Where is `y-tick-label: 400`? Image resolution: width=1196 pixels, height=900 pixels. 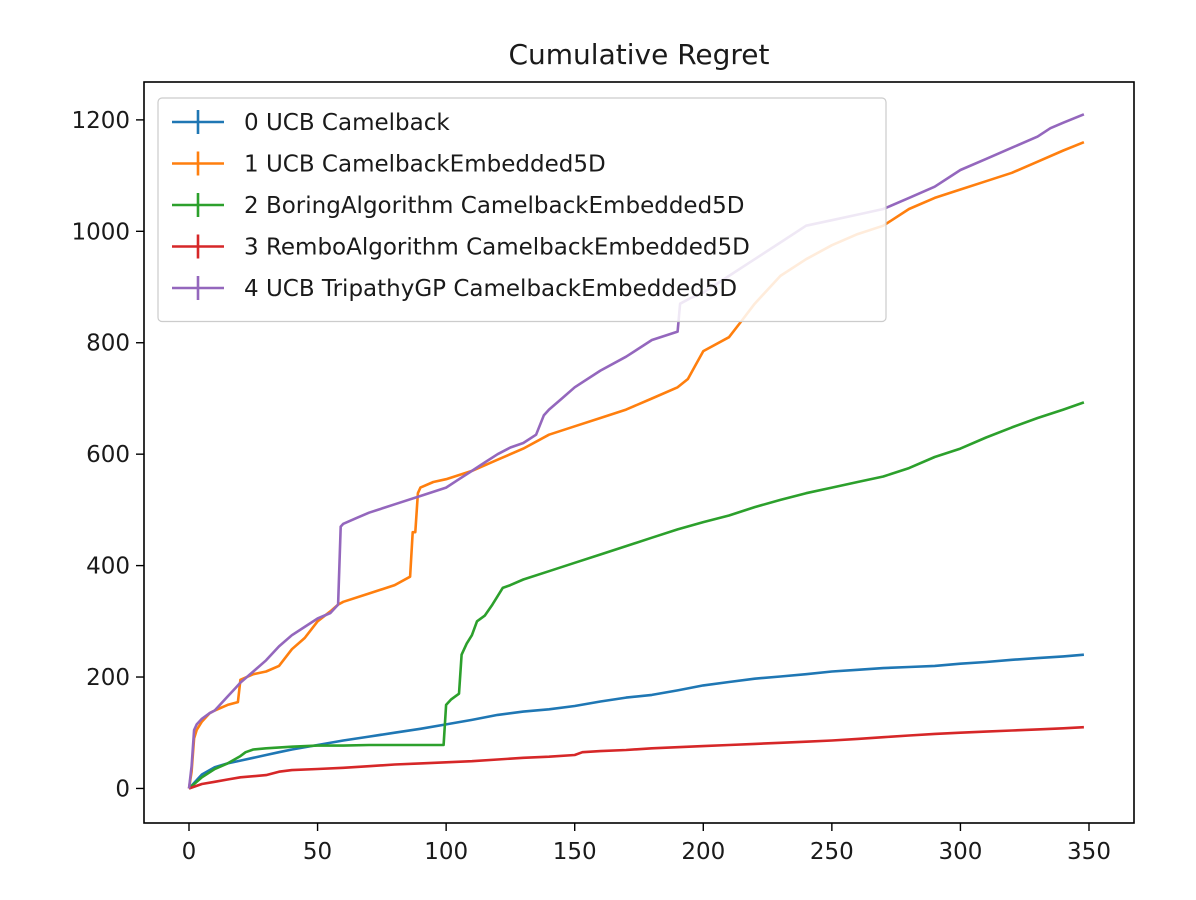 y-tick-label: 400 is located at coordinates (108, 567).